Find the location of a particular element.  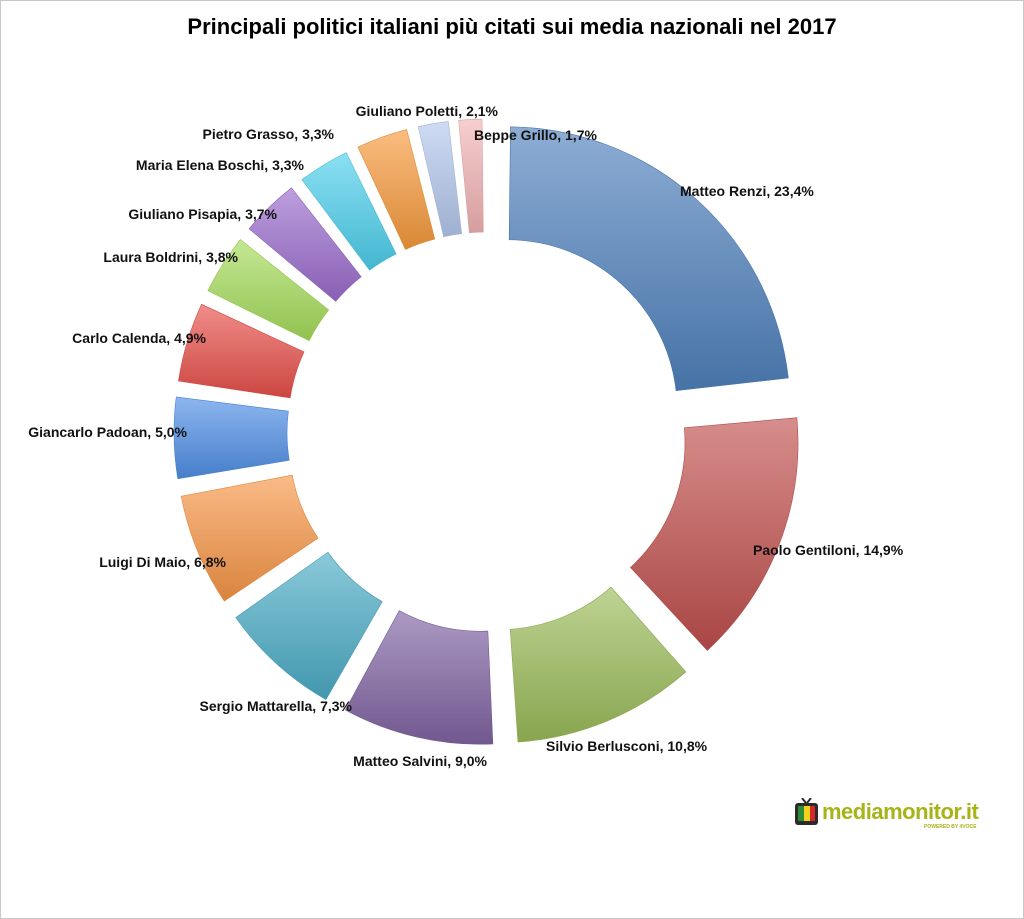

slice-label: Silvio Berlusconi, 10,8% is located at coordinates (627, 746).